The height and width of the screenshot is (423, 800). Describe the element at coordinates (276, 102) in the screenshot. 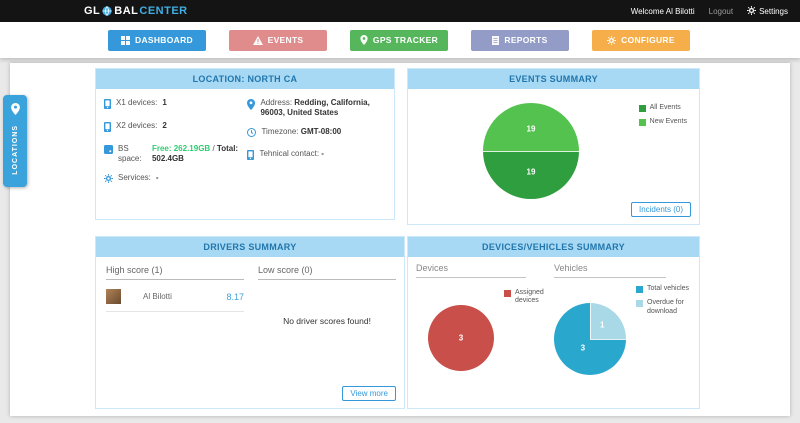

I see `address-label: Address:` at that location.